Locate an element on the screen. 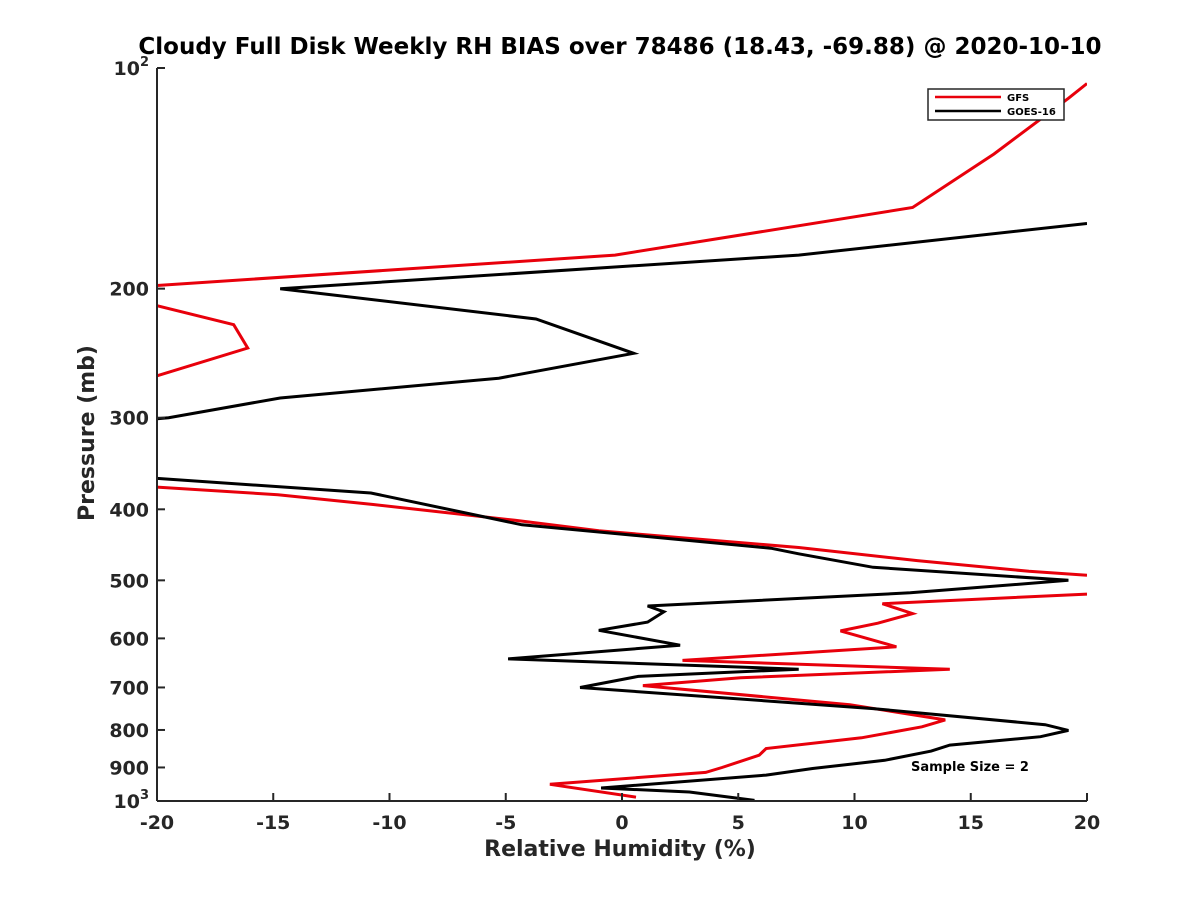 The height and width of the screenshot is (900, 1200). legend-label: GFS is located at coordinates (1018, 98).